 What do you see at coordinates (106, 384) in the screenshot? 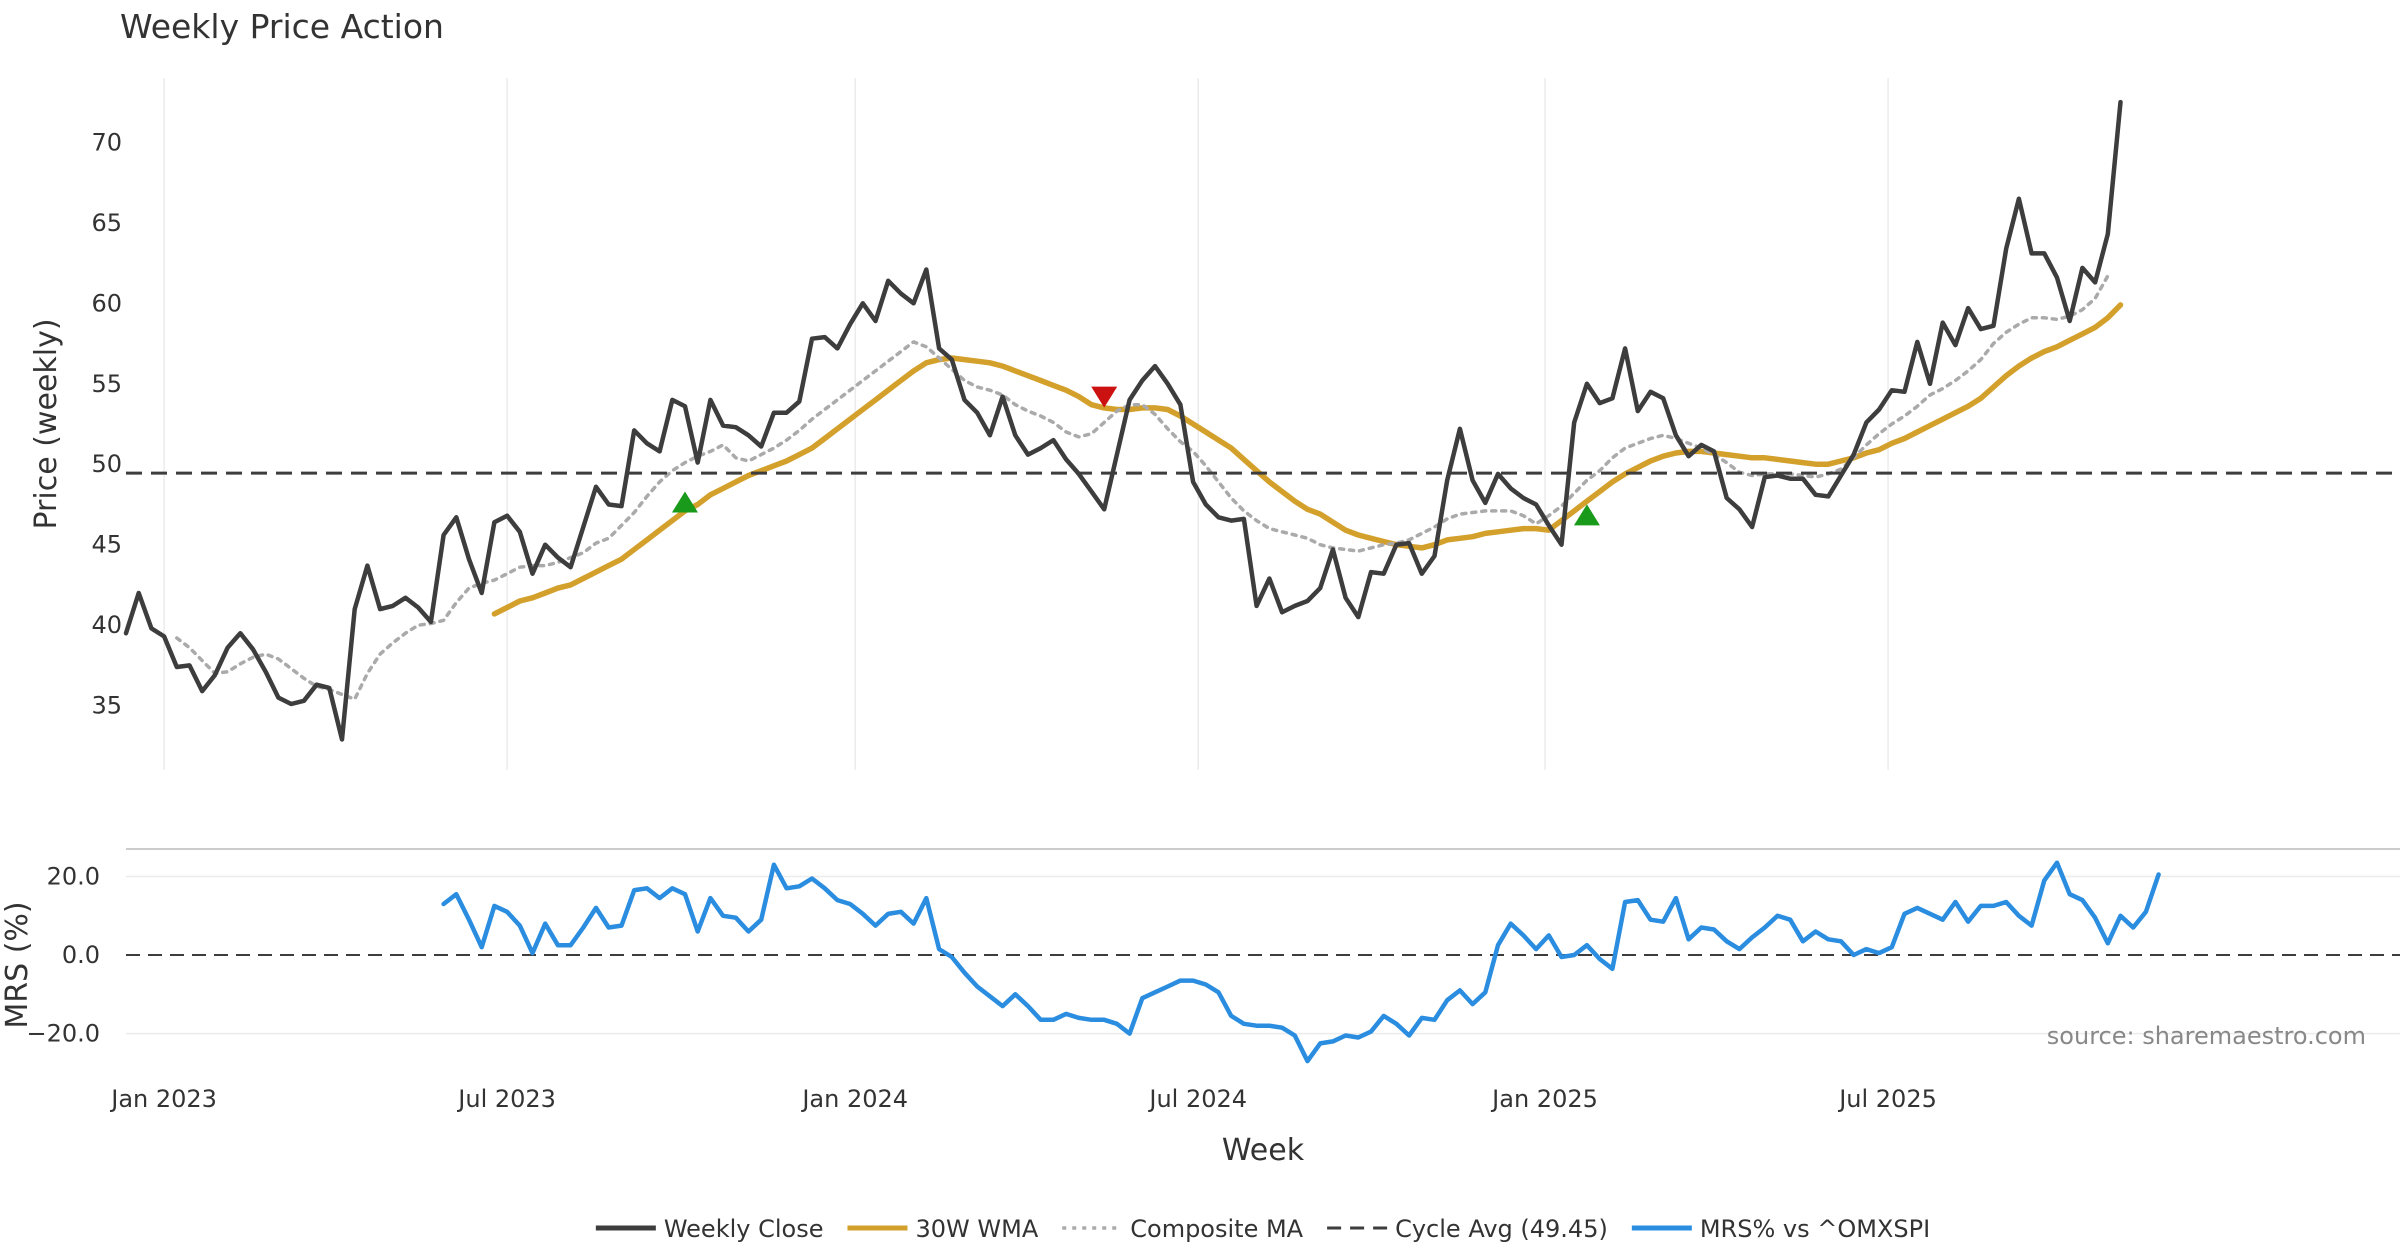
I see `price-y-tick-55: 55` at bounding box center [106, 384].